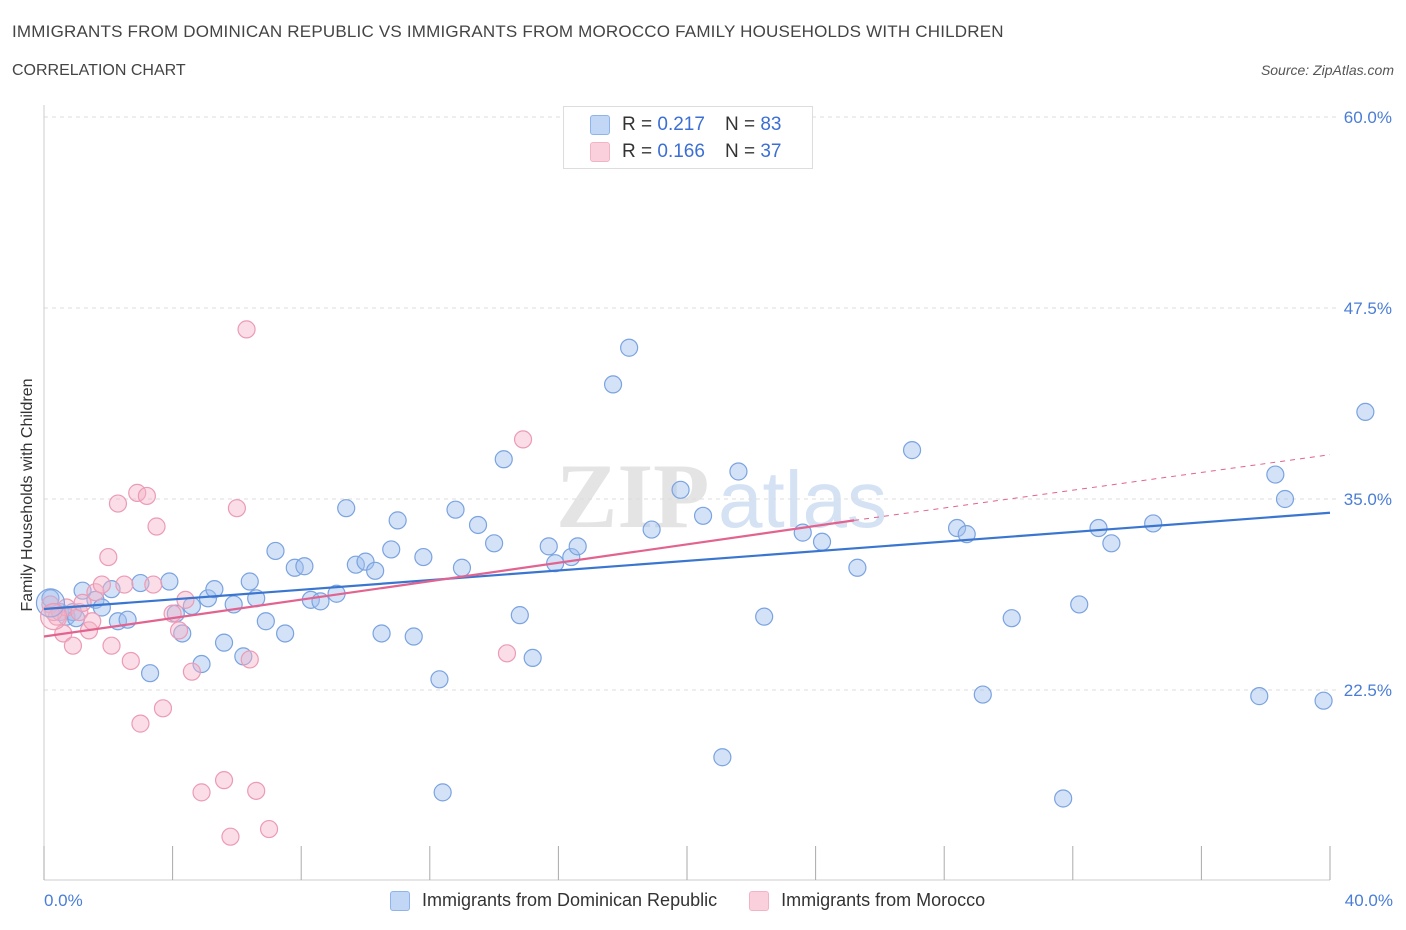  I want to click on data-point-cluster-morocco, so click(54, 617).